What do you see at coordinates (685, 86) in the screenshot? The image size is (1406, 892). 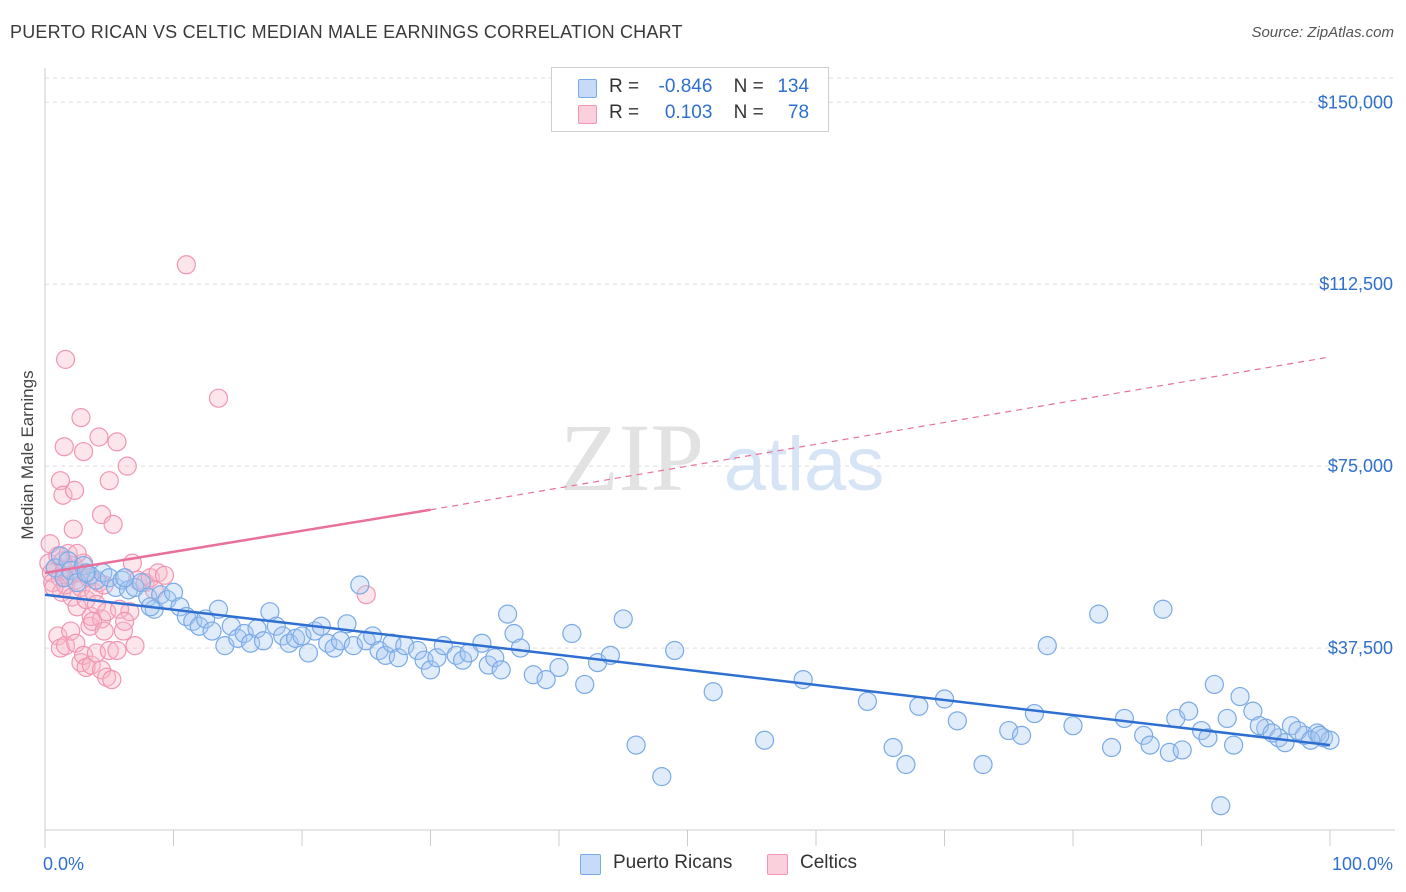 I see `legend-r-value: -0.846` at bounding box center [685, 86].